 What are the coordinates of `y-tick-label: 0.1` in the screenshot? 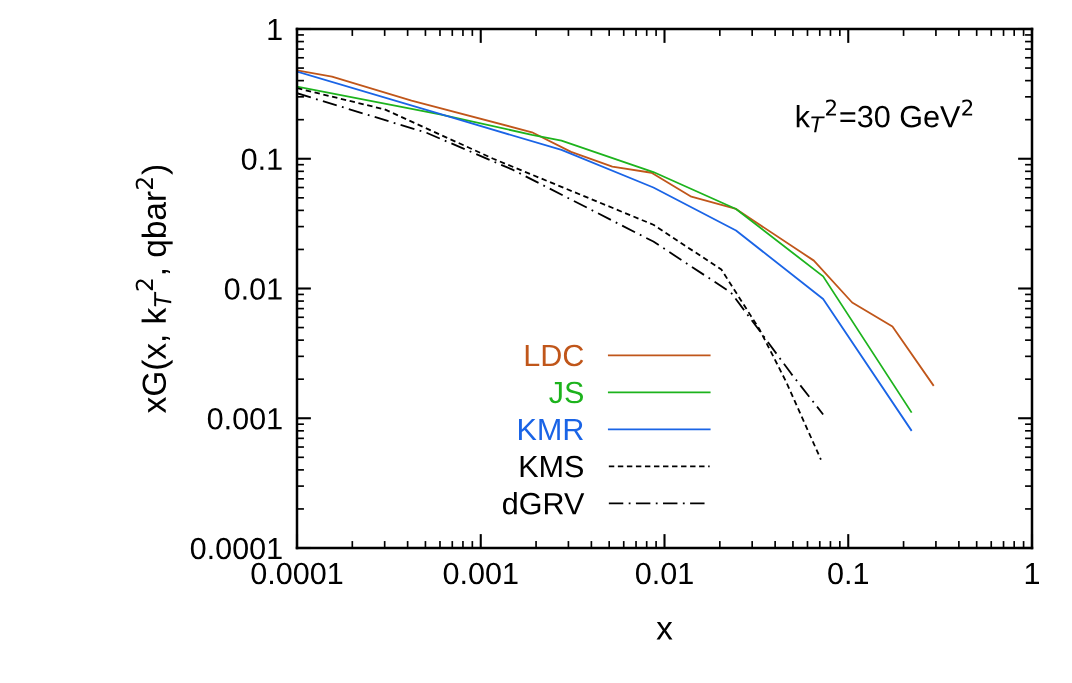 It's located at (261, 159).